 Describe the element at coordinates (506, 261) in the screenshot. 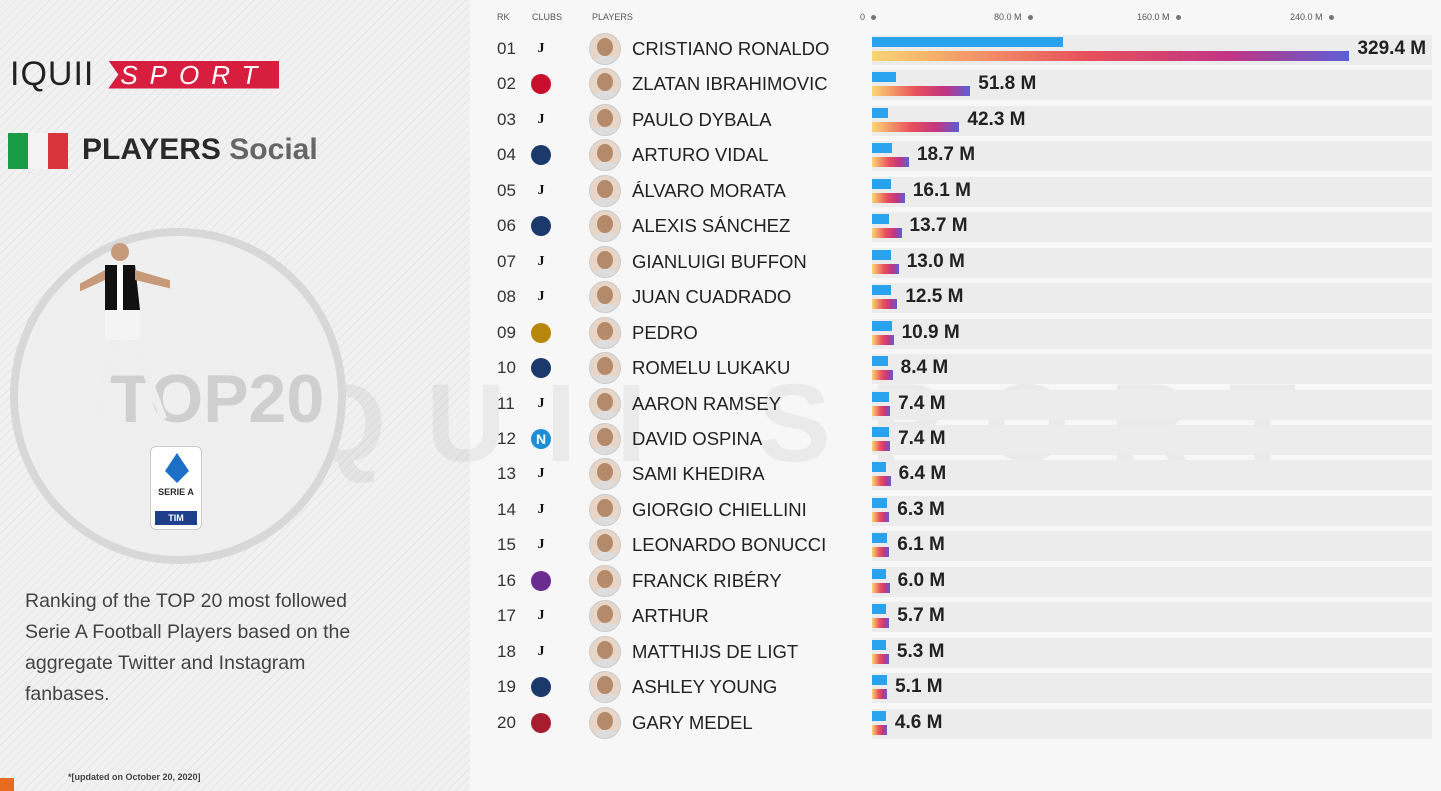

I see `rank: 07` at that location.